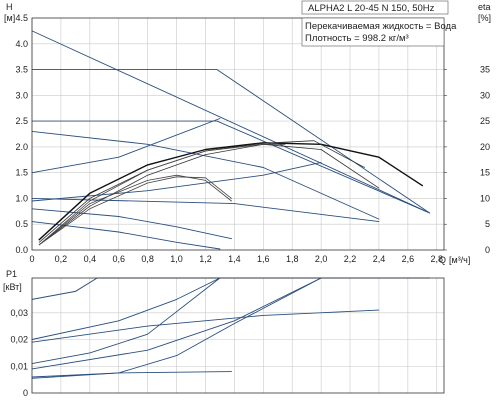  Describe the element at coordinates (485, 147) in the screenshot. I see `eta-tick-label: 20` at that location.